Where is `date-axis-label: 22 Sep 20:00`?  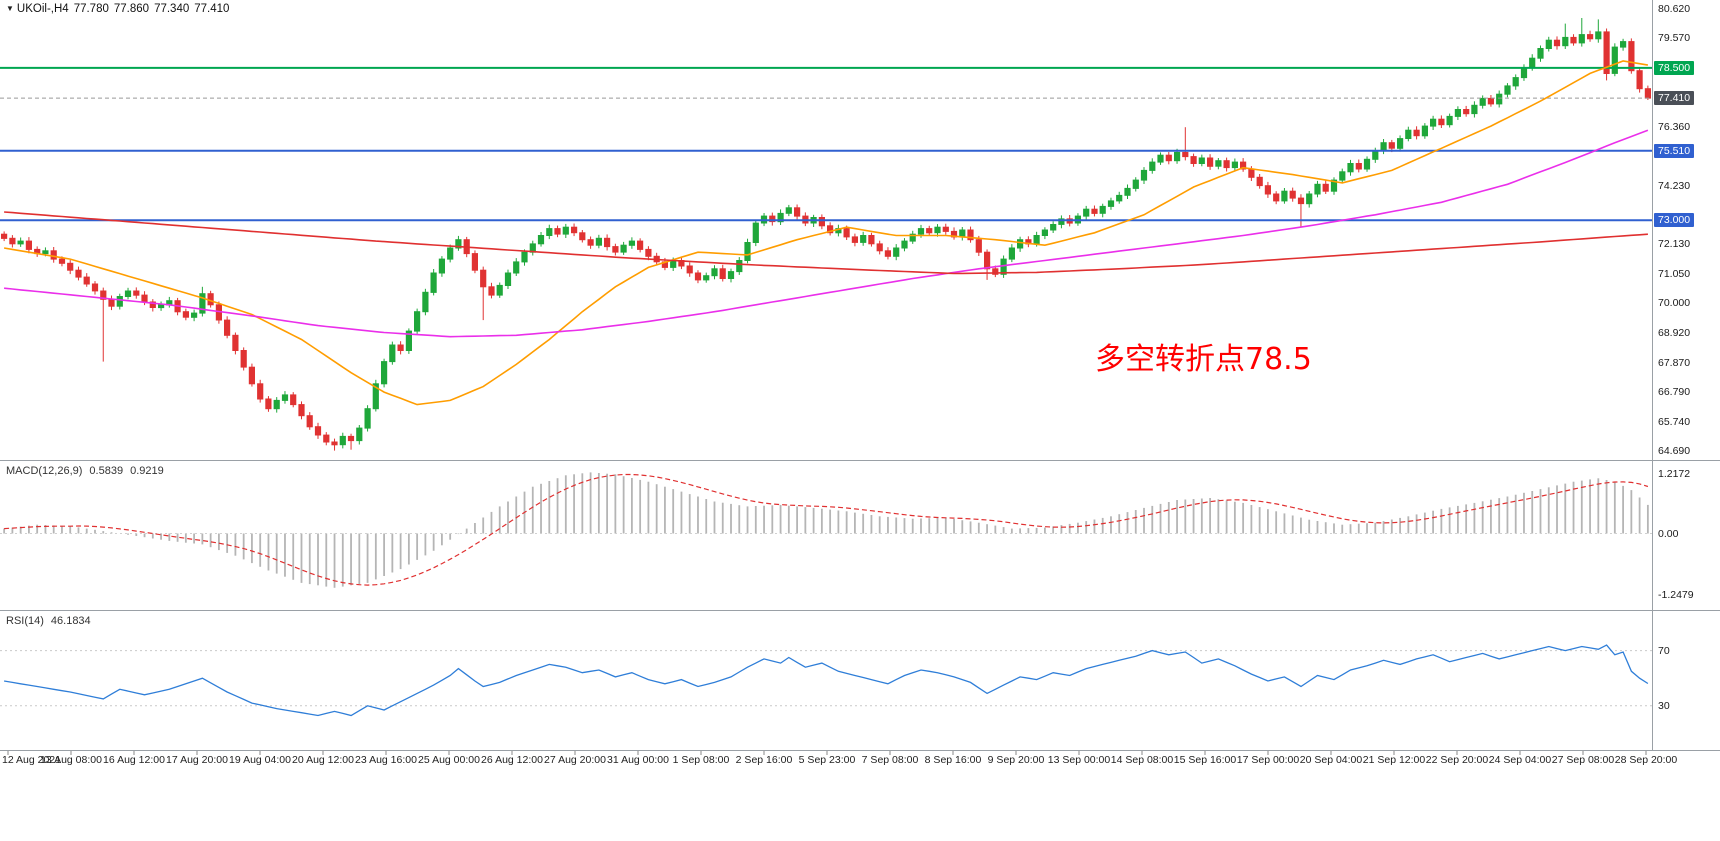 date-axis-label: 22 Sep 20:00 is located at coordinates (1457, 760).